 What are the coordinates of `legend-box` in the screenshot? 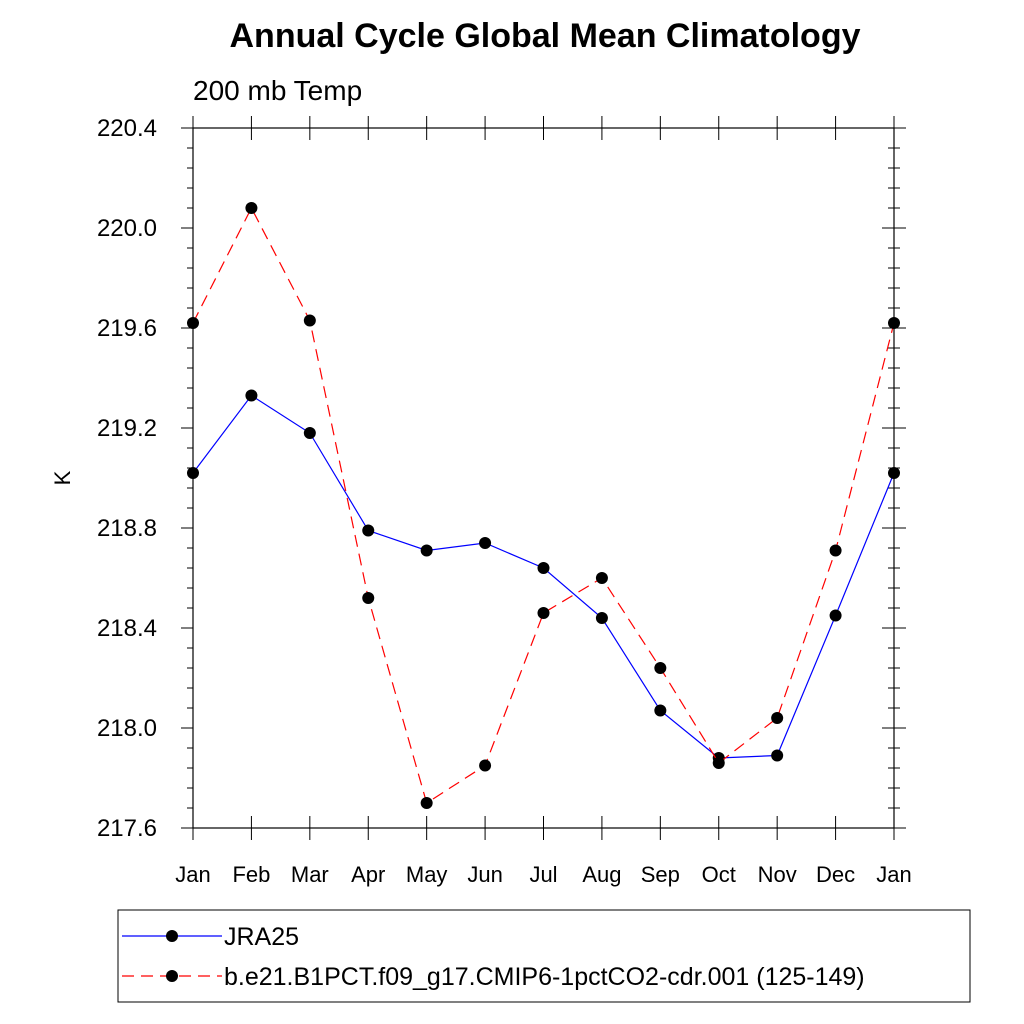 It's located at (544, 956).